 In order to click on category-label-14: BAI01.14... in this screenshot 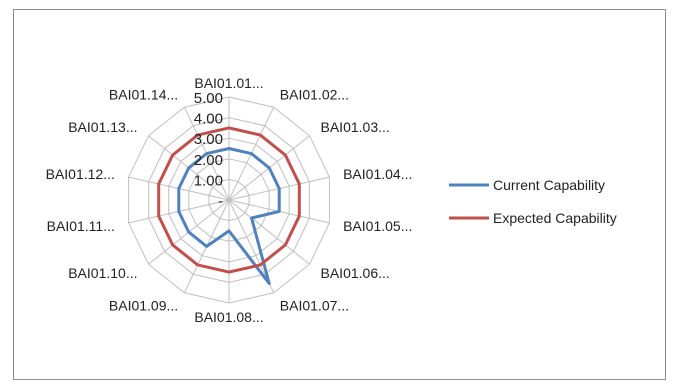, I will do `click(143, 95)`.